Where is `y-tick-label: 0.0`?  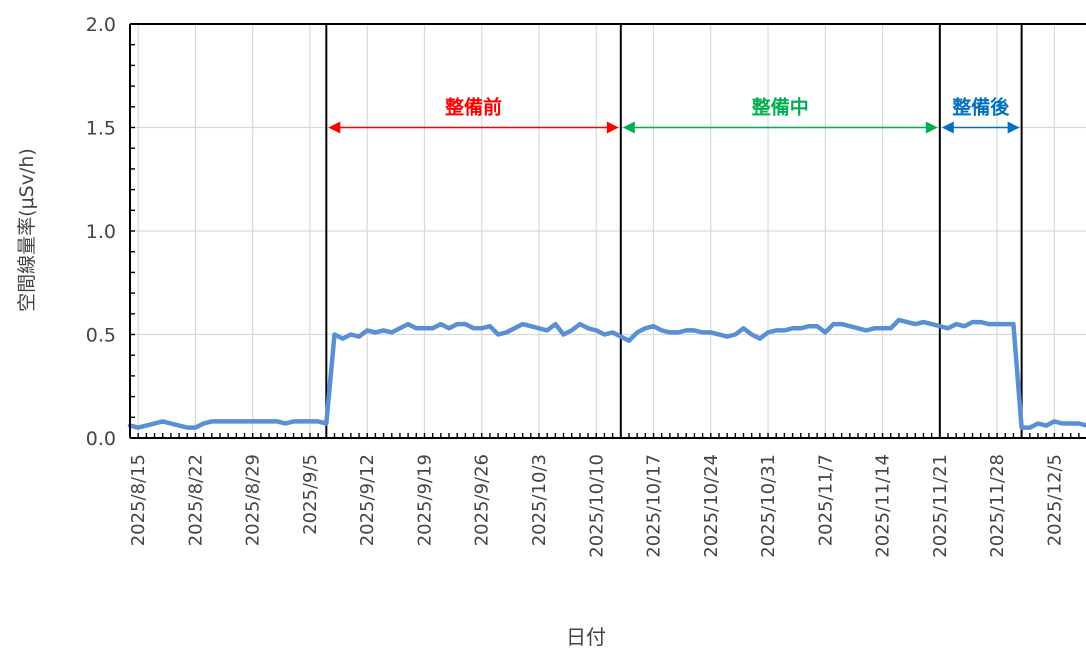
y-tick-label: 0.0 is located at coordinates (101, 439).